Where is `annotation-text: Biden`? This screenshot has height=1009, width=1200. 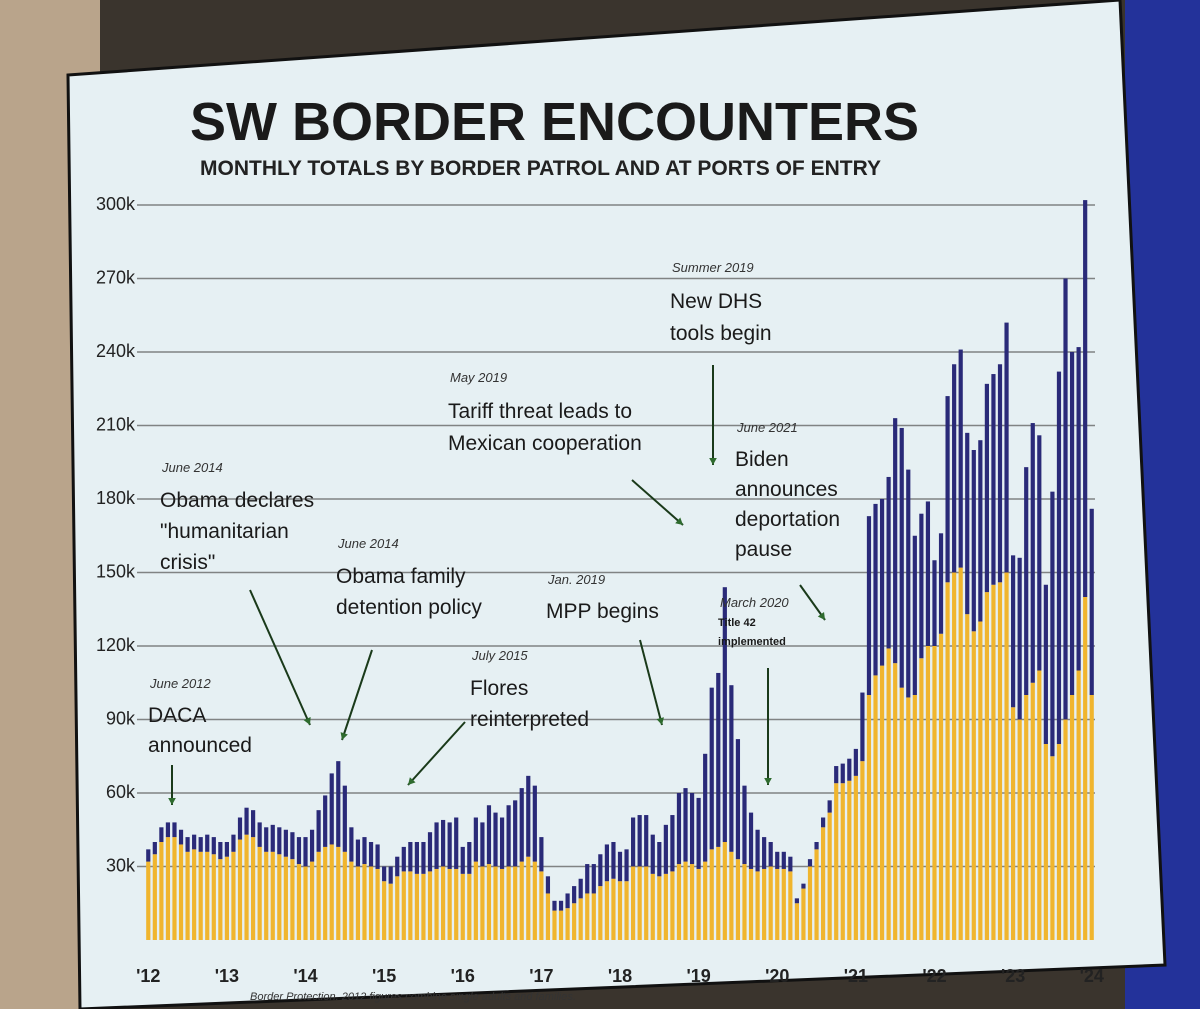 annotation-text: Biden is located at coordinates (762, 459).